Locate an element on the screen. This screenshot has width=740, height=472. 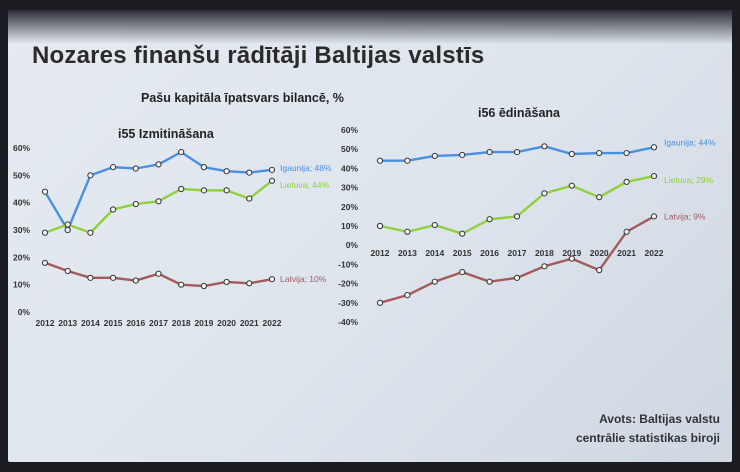
y-tick-label: -20% is located at coordinates (348, 284).